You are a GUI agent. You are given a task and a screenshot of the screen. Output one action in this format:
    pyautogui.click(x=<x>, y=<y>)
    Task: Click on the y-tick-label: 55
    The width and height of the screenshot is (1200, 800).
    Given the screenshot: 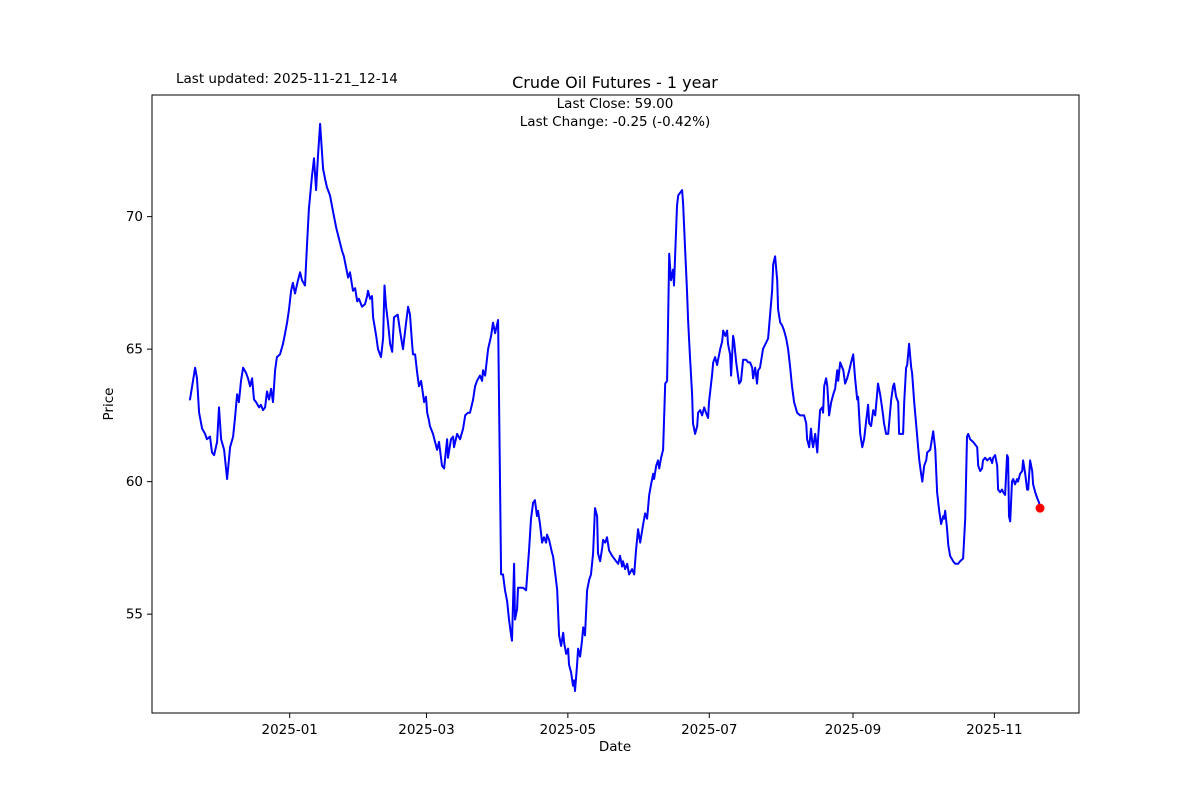 What is the action you would take?
    pyautogui.click(x=134, y=615)
    